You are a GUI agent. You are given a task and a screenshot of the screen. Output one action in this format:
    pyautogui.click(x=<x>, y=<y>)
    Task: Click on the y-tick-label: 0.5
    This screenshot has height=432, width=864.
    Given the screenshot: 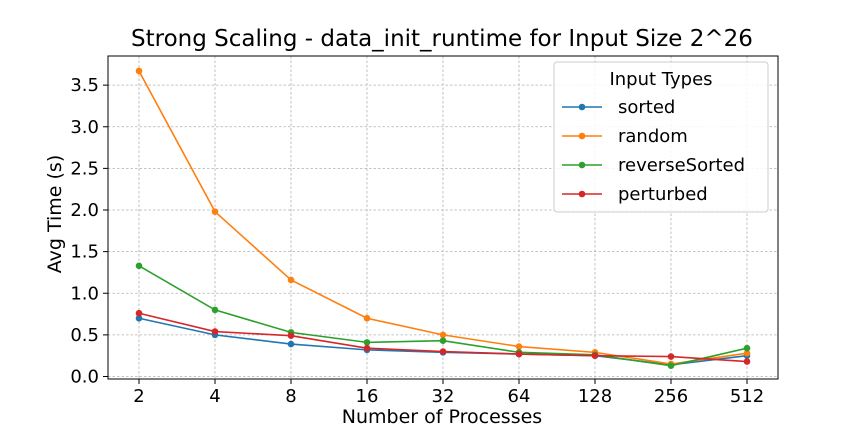 What is the action you would take?
    pyautogui.click(x=84, y=335)
    